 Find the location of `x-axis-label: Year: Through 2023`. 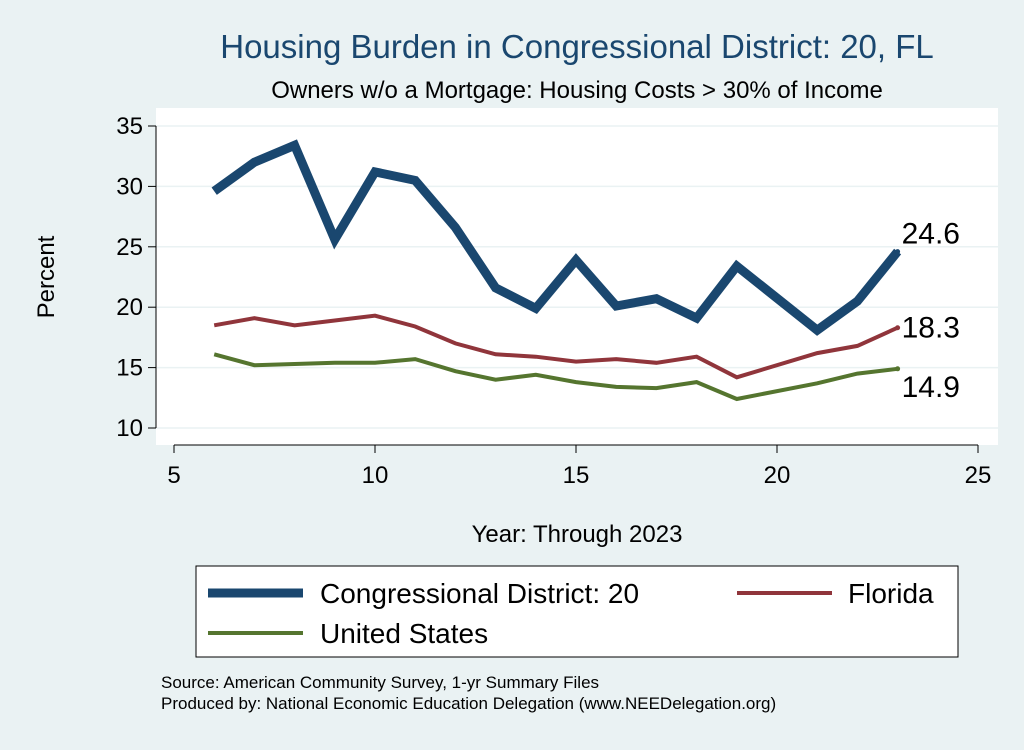

x-axis-label: Year: Through 2023 is located at coordinates (577, 534).